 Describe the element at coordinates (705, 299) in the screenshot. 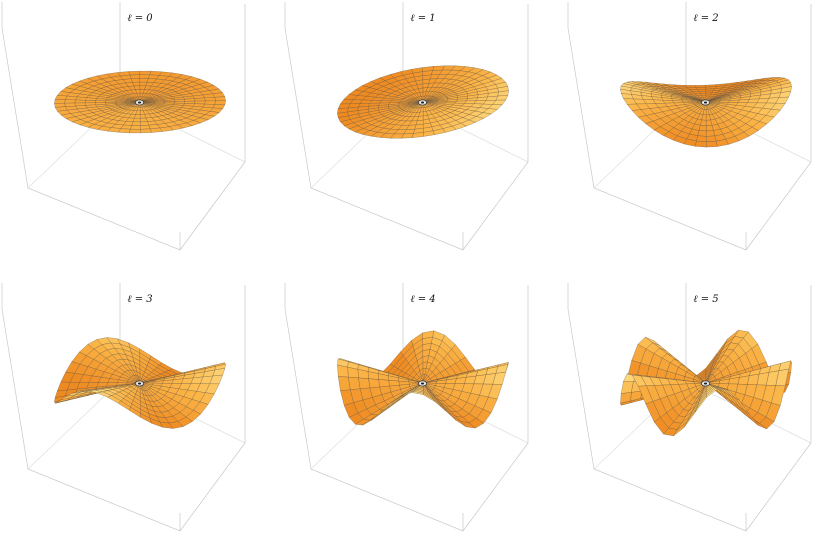

I see `panel-title: ℓ = 5` at that location.